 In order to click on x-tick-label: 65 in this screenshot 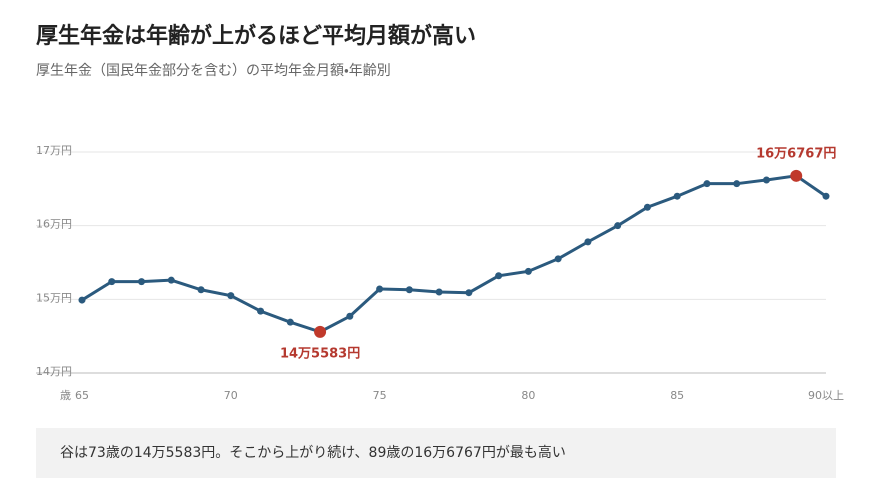, I will do `click(82, 395)`.